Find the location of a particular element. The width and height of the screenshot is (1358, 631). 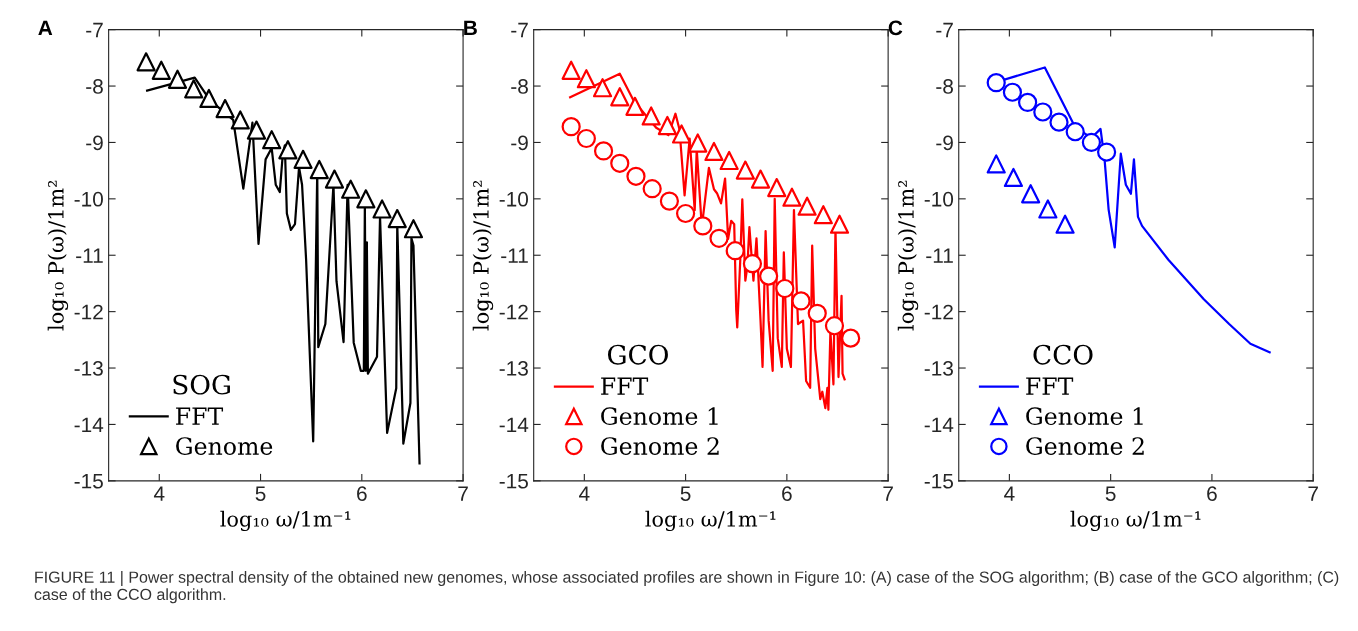

legend-title: CCO is located at coordinates (1063, 354).